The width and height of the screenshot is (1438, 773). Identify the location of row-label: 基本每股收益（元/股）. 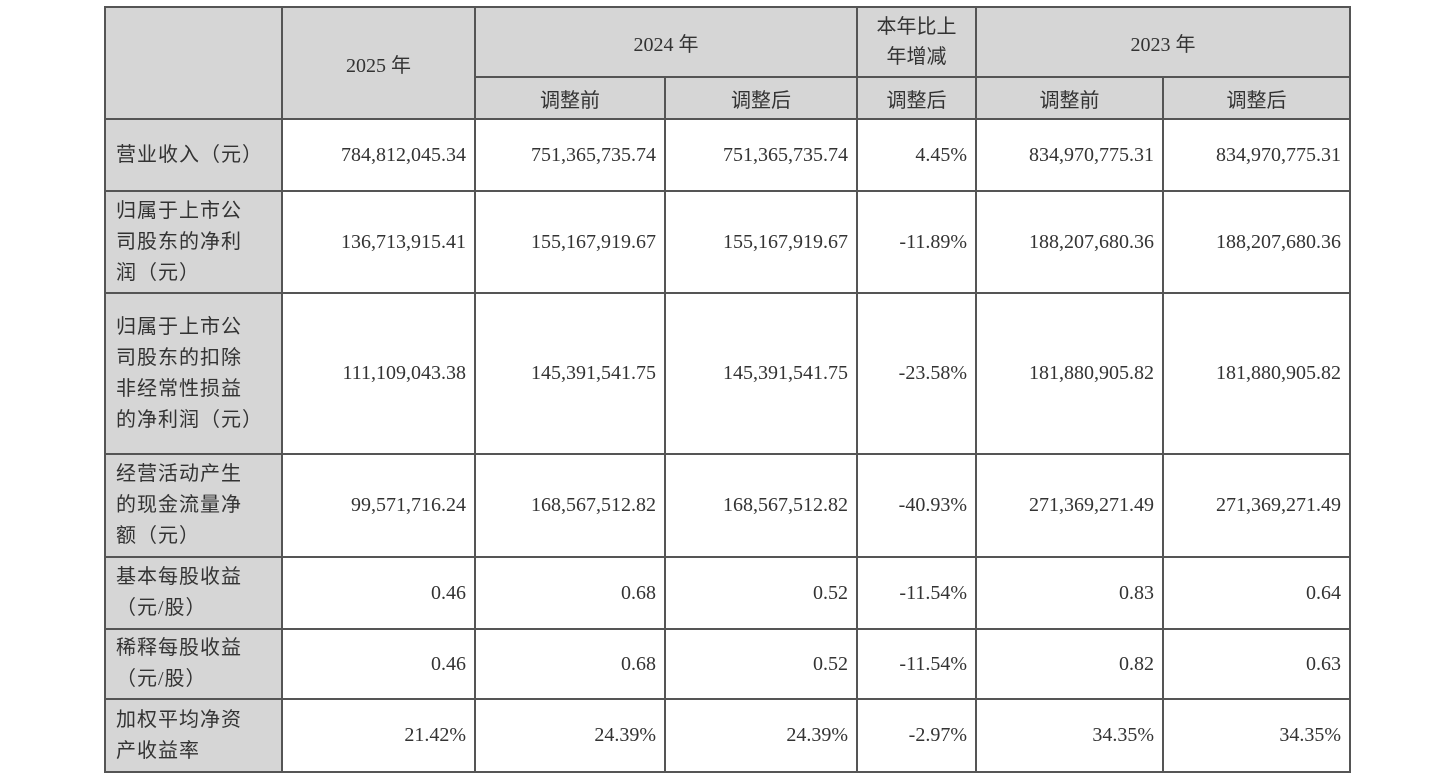
(179, 592).